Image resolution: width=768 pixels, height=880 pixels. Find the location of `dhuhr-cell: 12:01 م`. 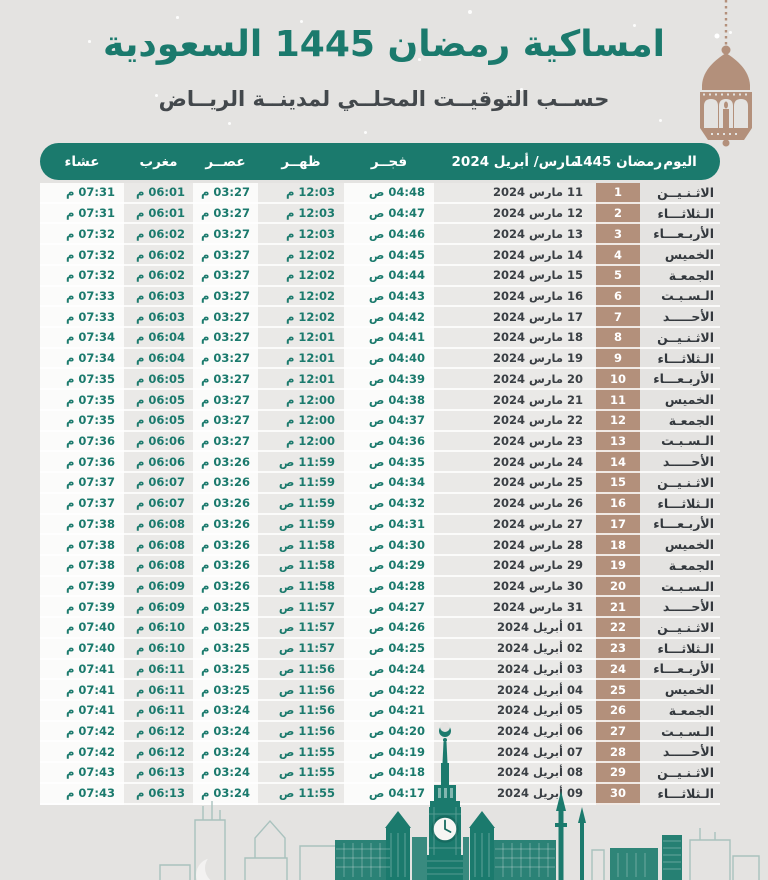

dhuhr-cell: 12:01 م is located at coordinates (301, 338).